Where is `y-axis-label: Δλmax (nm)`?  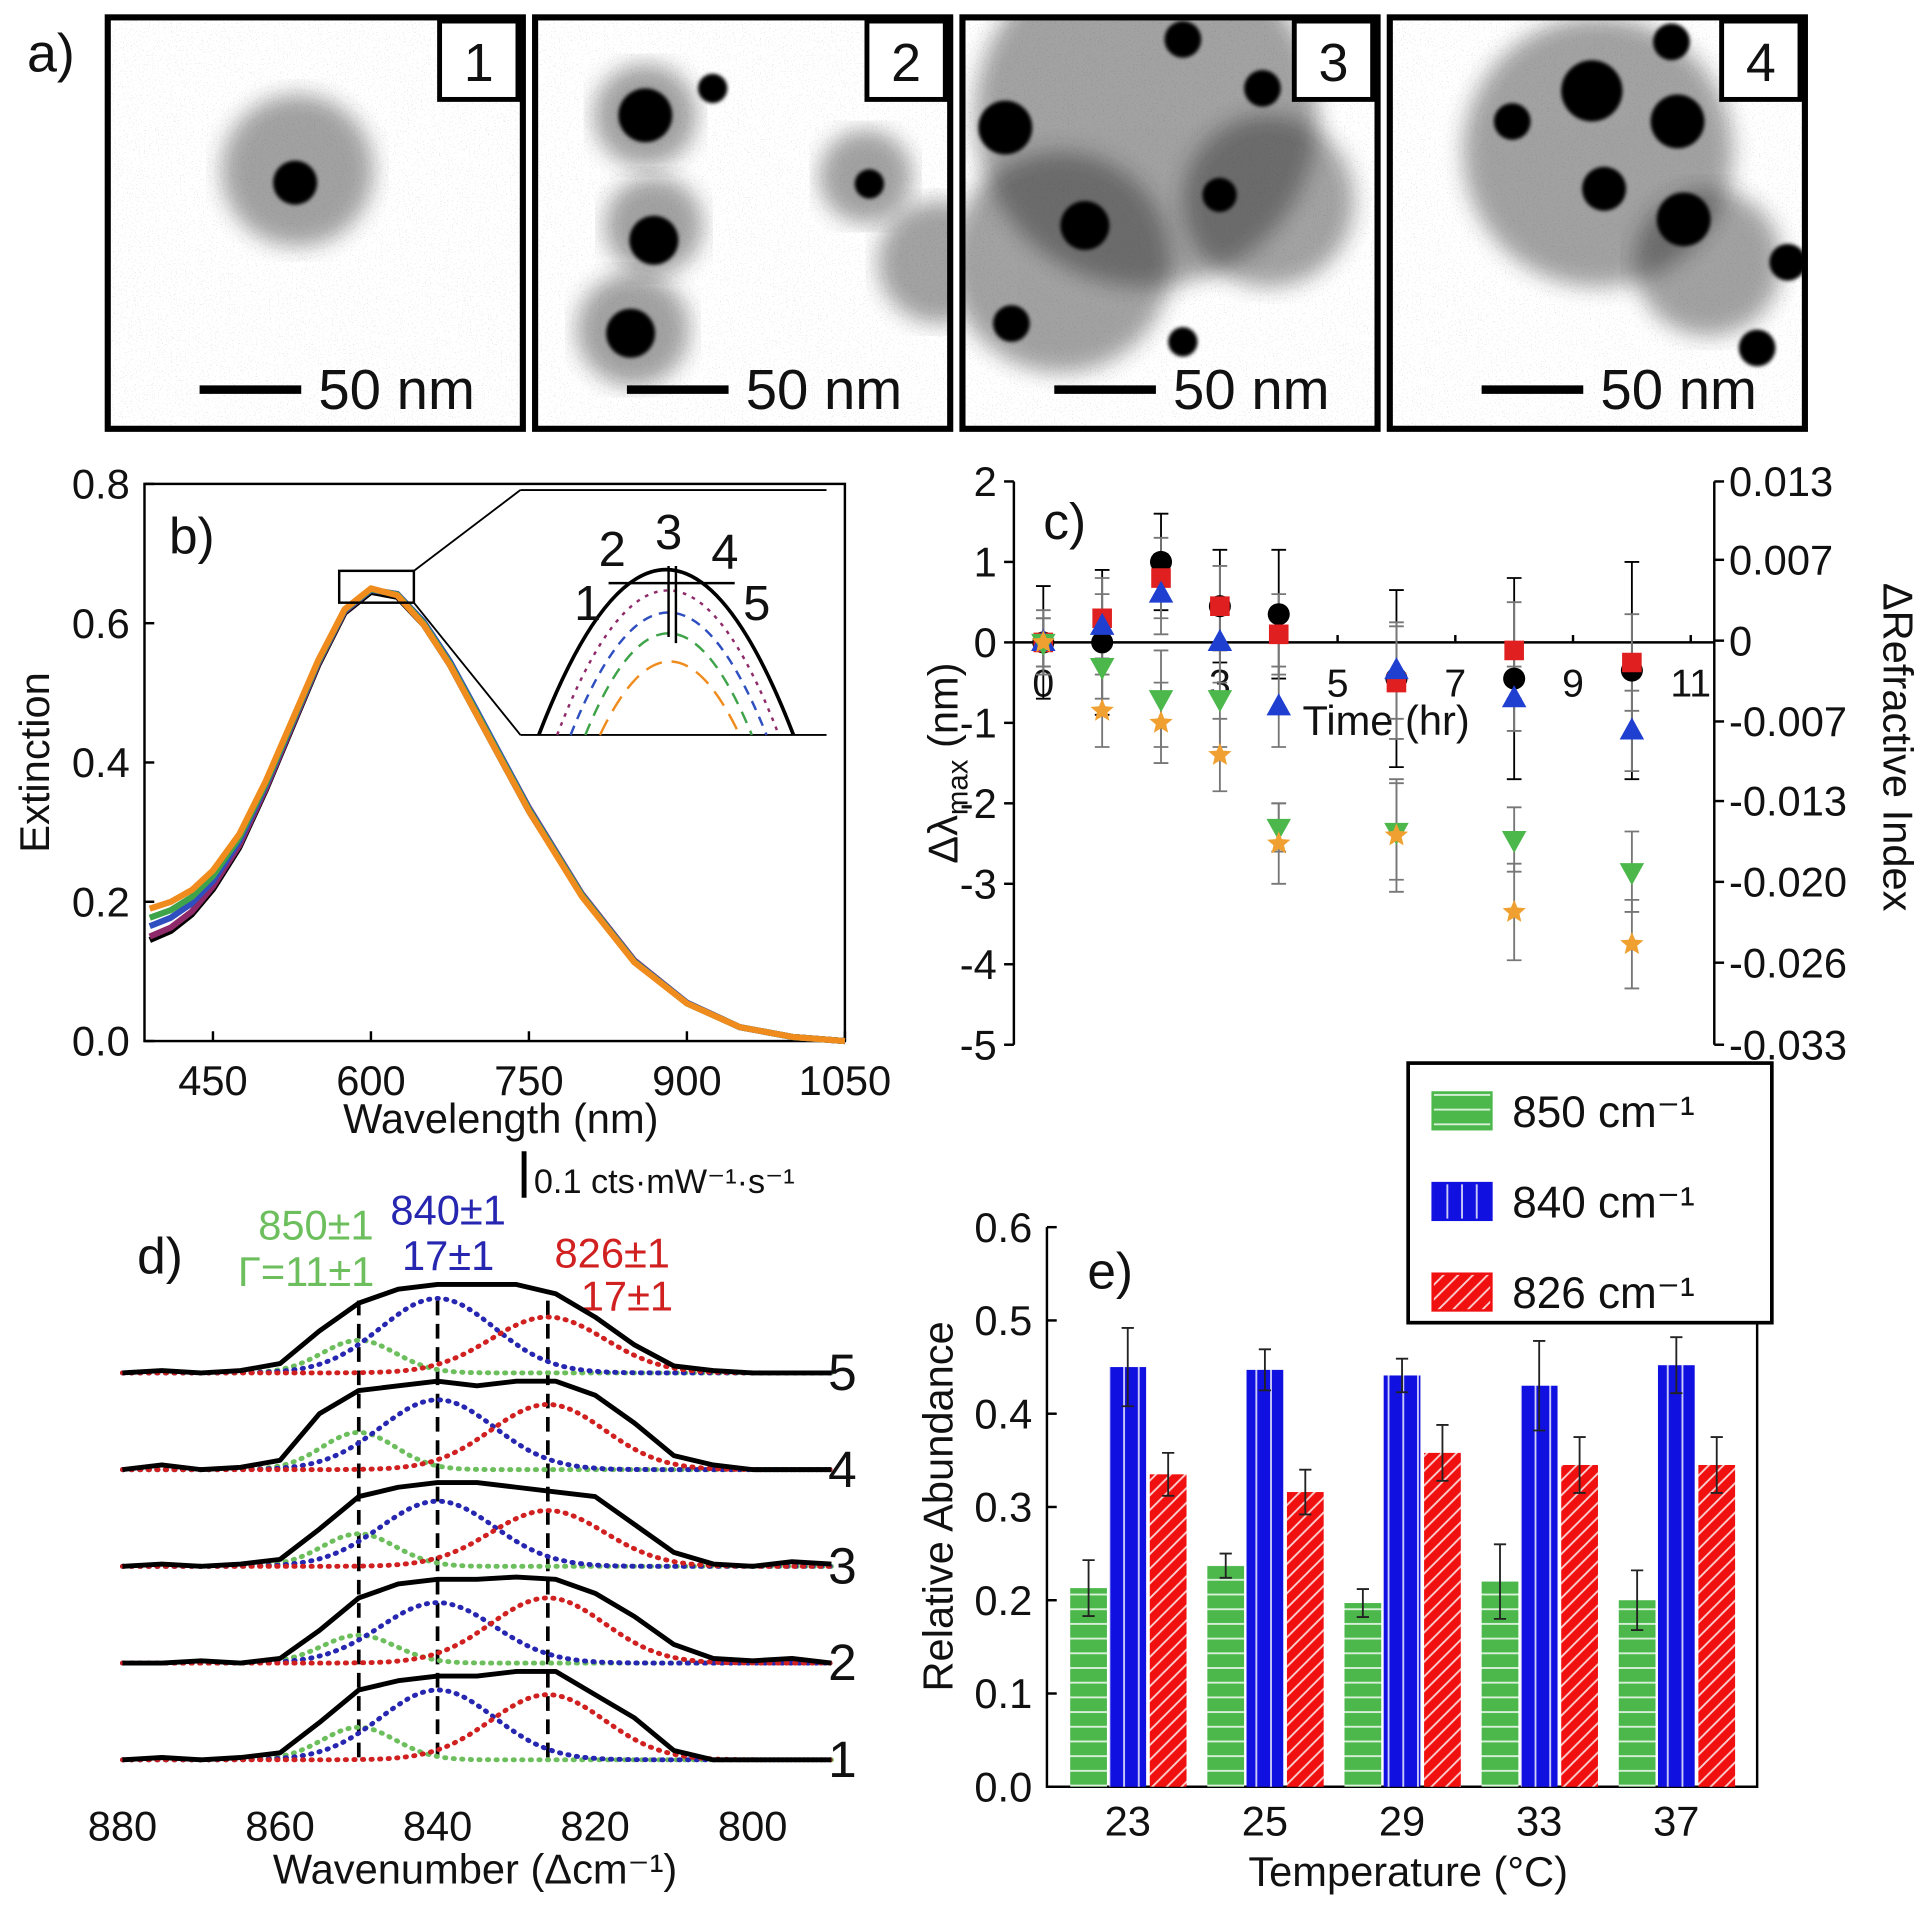
y-axis-label: Δλmax (nm) is located at coordinates (947, 762).